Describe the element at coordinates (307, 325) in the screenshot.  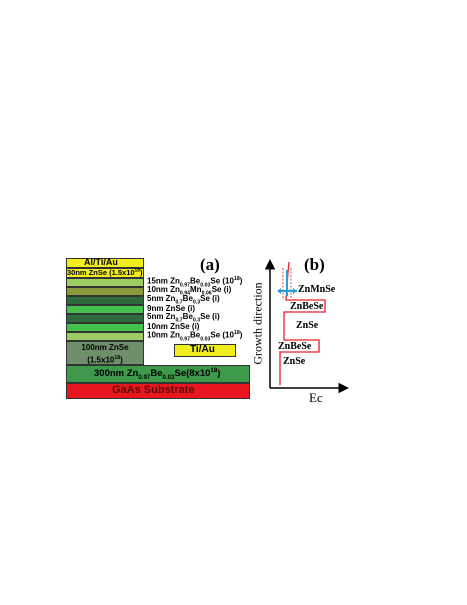
I see `region-label-znse-1: ZnSe` at that location.